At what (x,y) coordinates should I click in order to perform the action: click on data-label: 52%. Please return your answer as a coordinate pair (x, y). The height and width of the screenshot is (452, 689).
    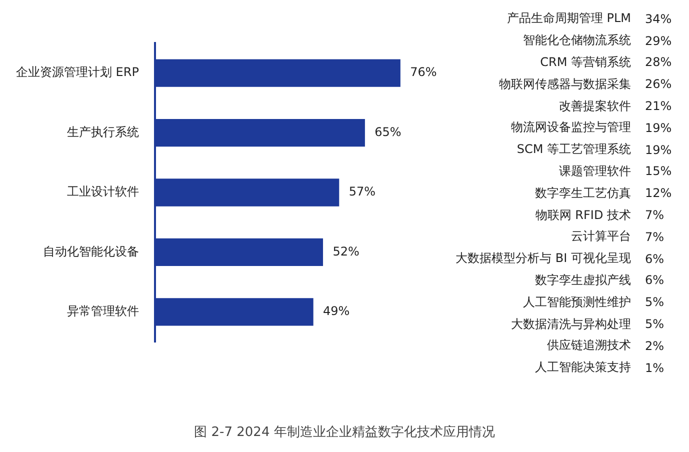
    Looking at the image, I should click on (346, 251).